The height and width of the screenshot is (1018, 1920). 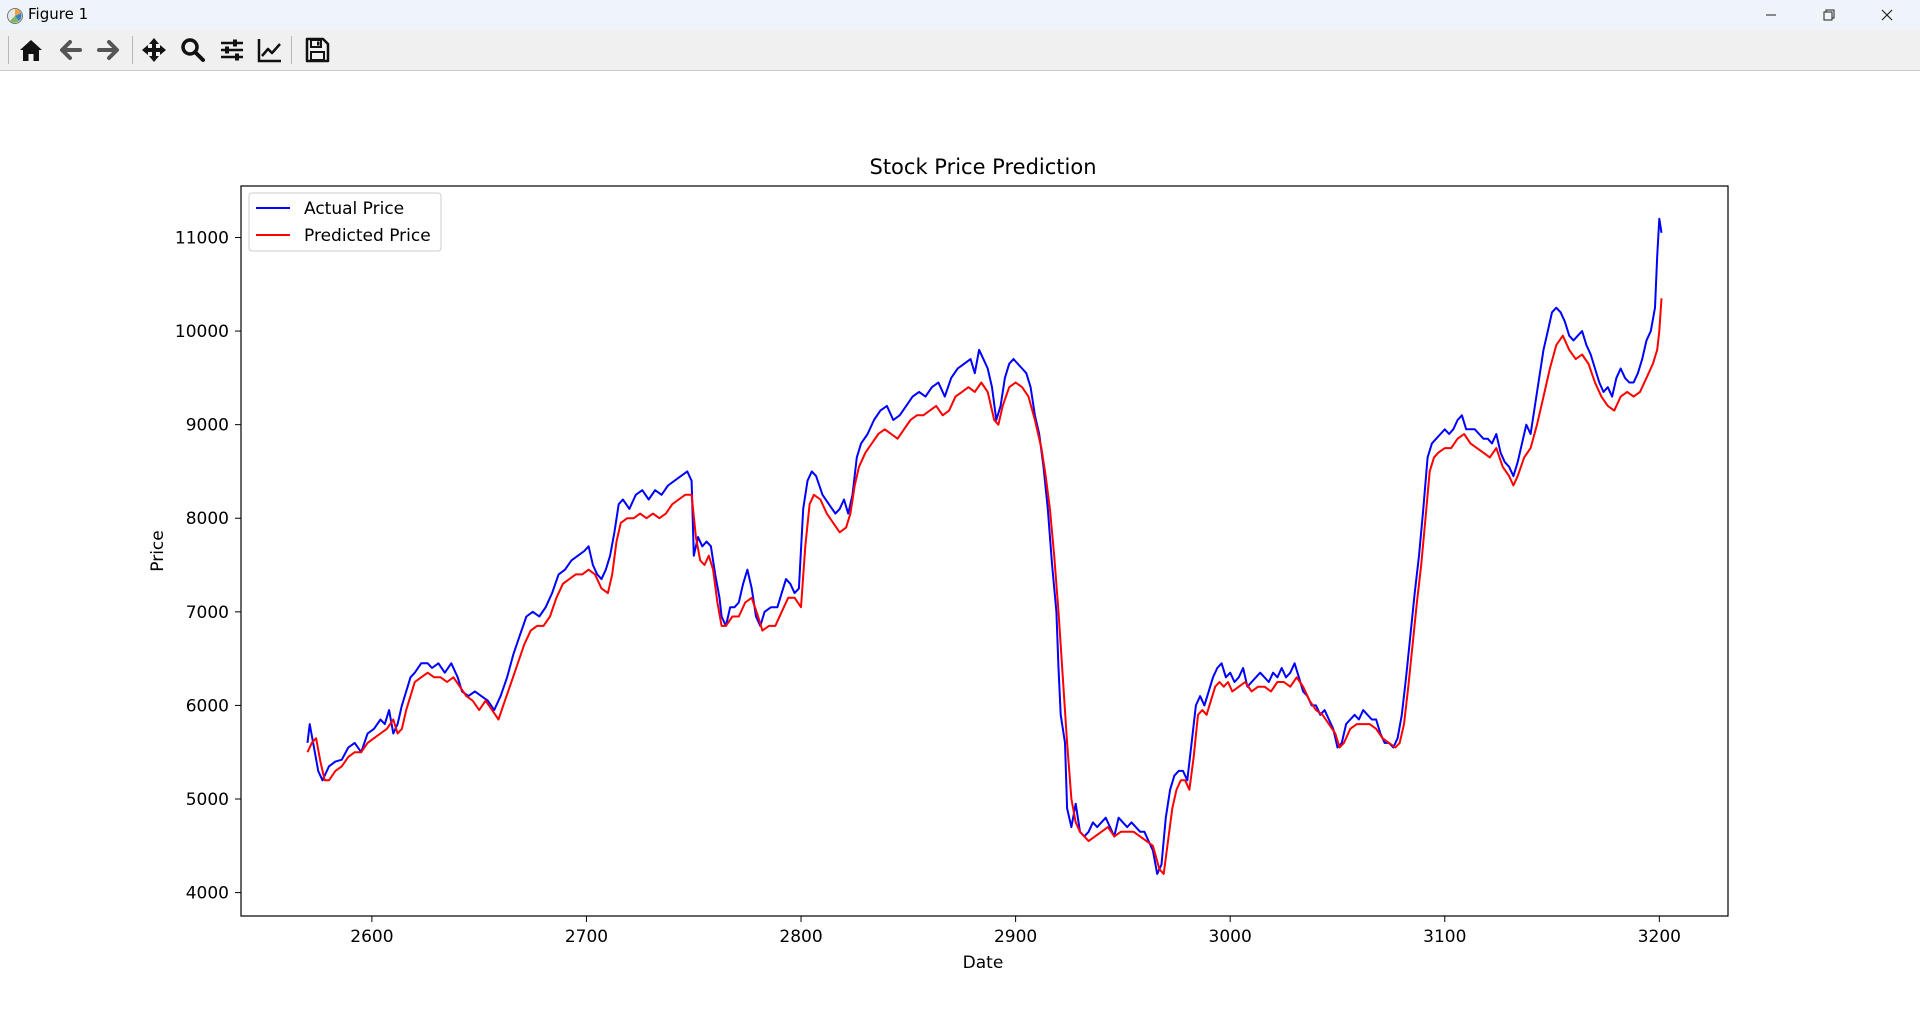 I want to click on window-title: Figure 1, so click(x=58, y=14).